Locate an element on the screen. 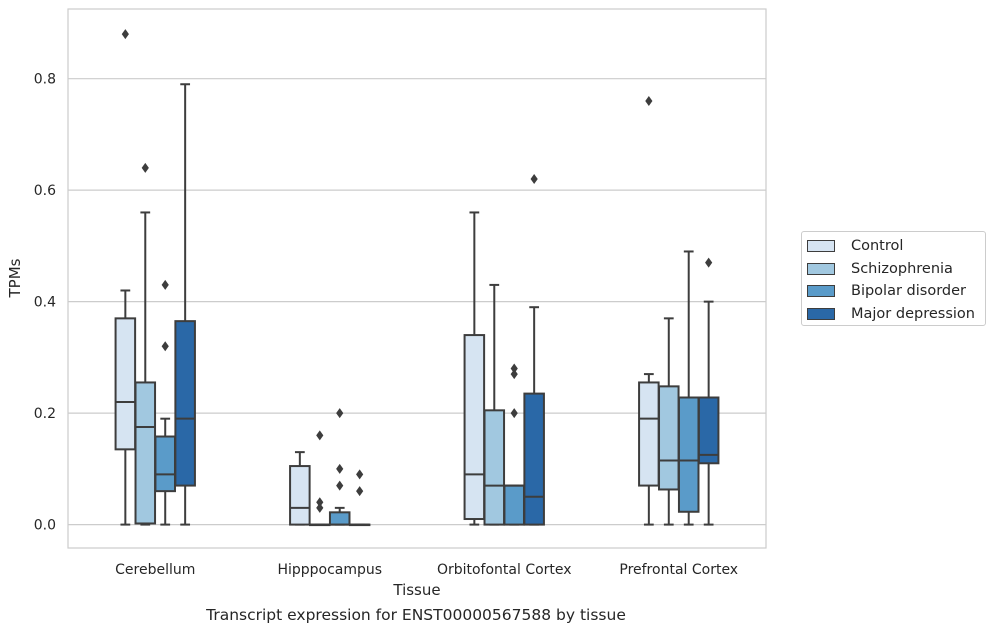 This screenshot has height=634, width=997. legend-item: Bipolar disorder is located at coordinates (896, 291).